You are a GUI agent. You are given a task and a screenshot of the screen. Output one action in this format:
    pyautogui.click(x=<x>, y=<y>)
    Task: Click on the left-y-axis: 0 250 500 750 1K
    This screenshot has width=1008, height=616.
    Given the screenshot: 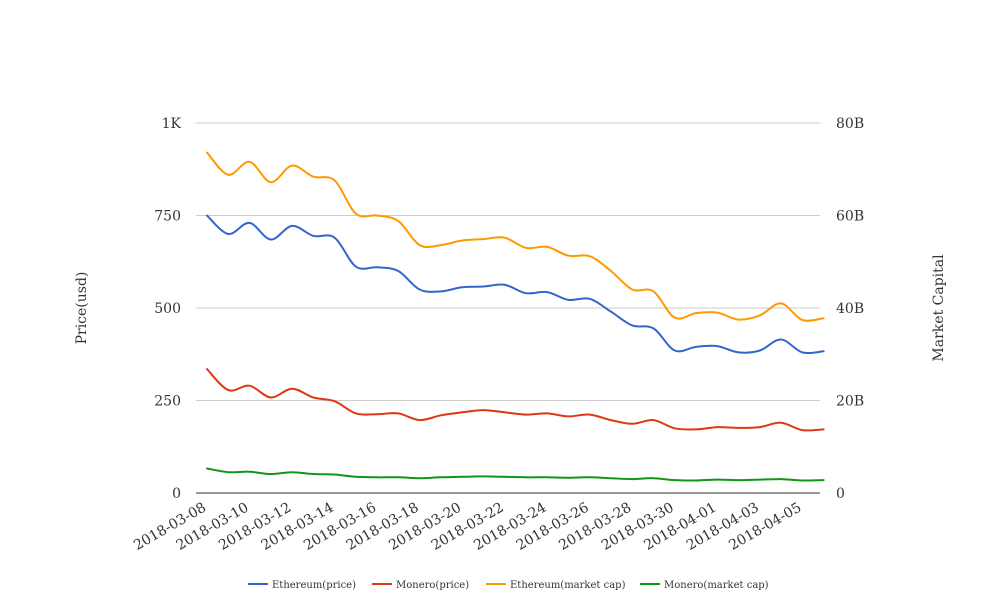 What is the action you would take?
    pyautogui.click(x=167, y=309)
    